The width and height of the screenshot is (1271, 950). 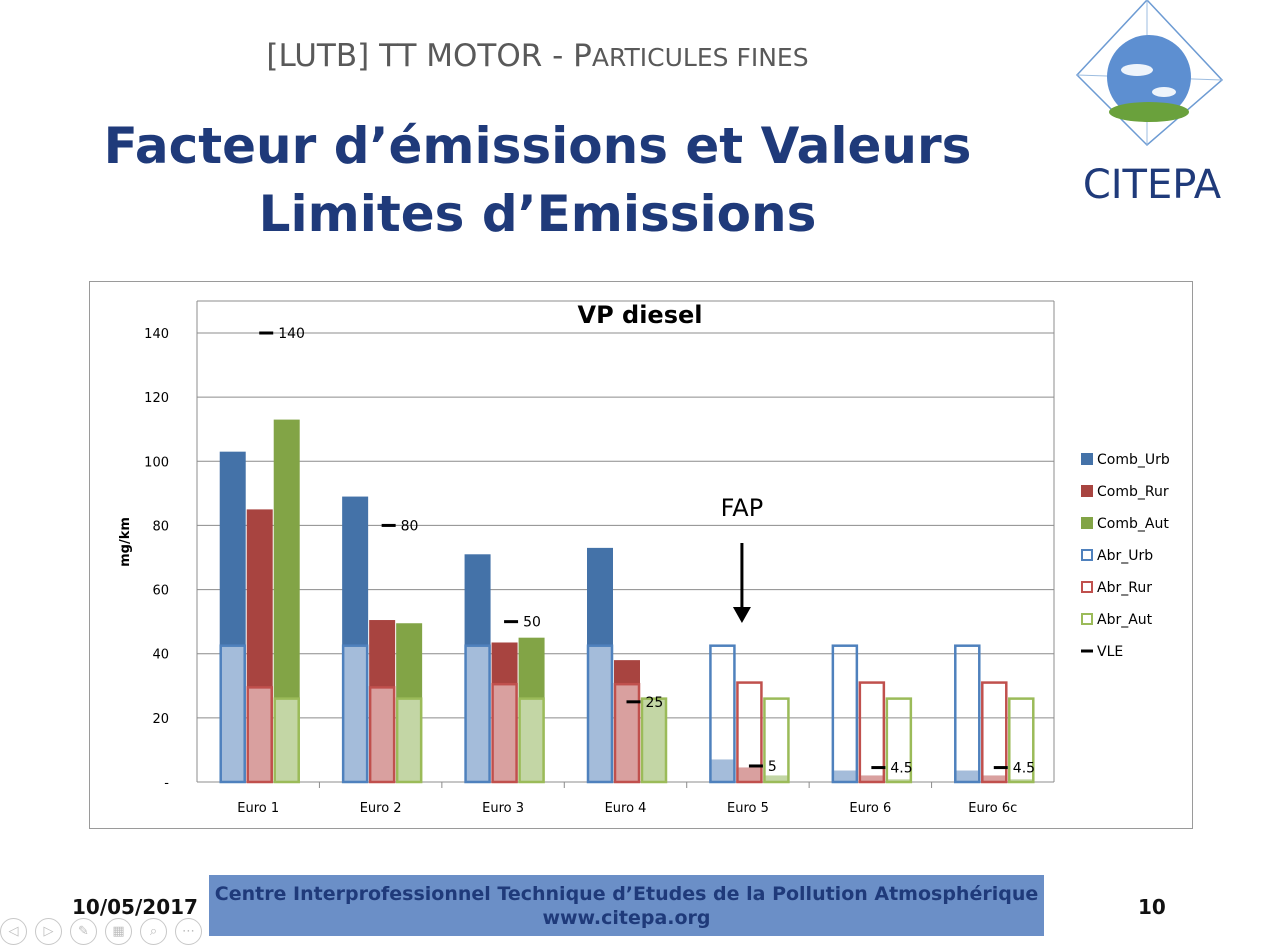 I want to click on legend-label: Abr_Aut, so click(x=1125, y=620).